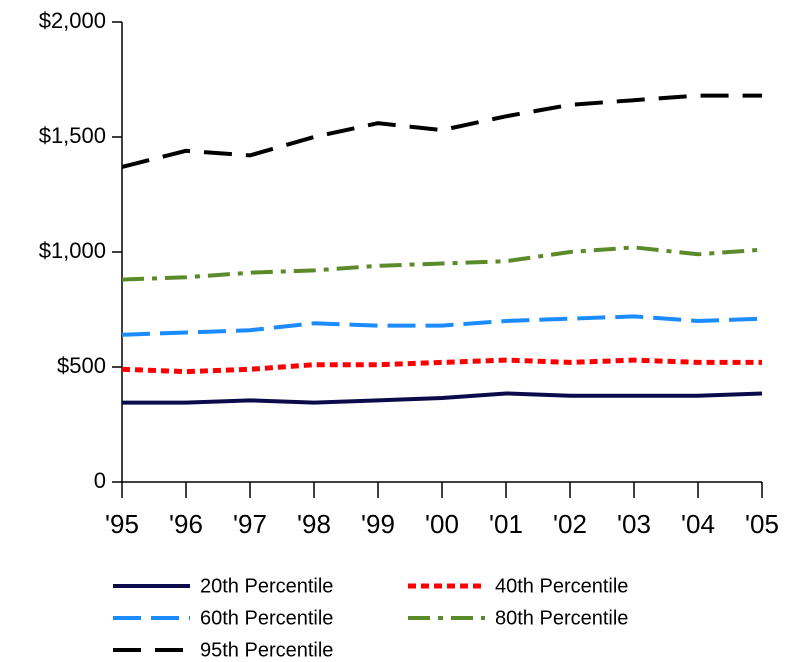 The height and width of the screenshot is (662, 786). What do you see at coordinates (634, 524) in the screenshot?
I see `x-tick-label: '03` at bounding box center [634, 524].